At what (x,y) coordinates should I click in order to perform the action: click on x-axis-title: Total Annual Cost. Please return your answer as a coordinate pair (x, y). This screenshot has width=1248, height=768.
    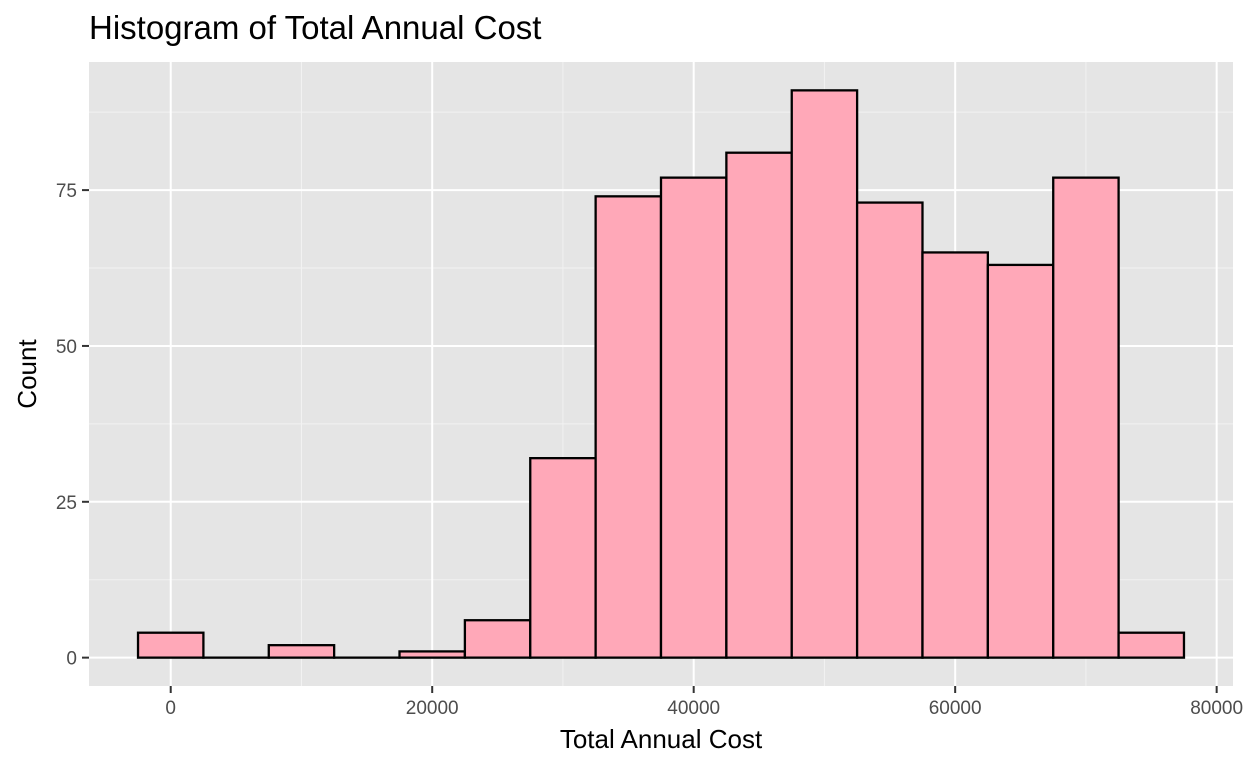
    Looking at the image, I should click on (661, 739).